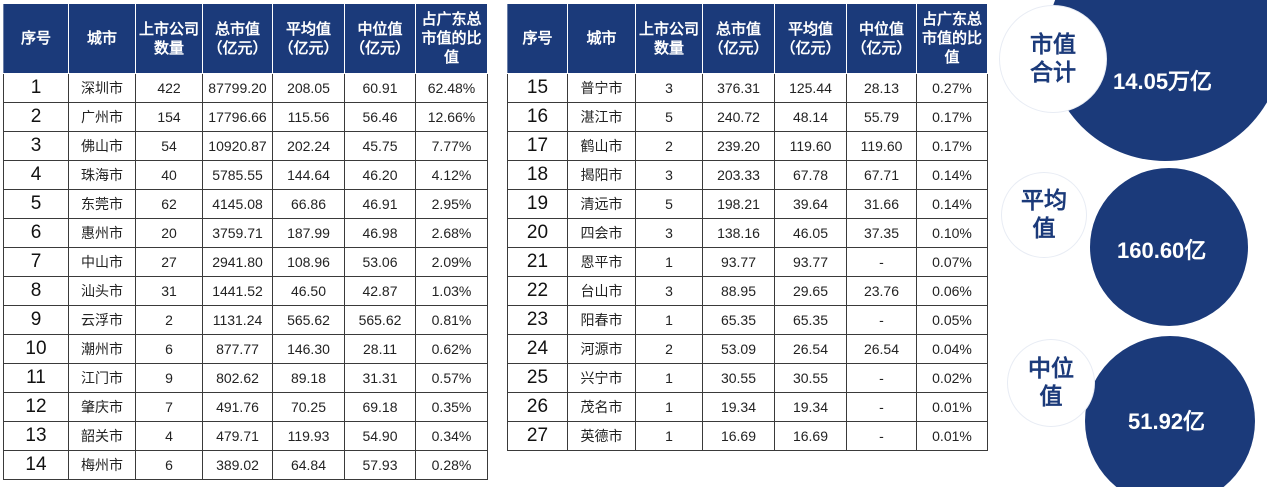 The height and width of the screenshot is (487, 1267). I want to click on cell-city: 广州市, so click(102, 117).